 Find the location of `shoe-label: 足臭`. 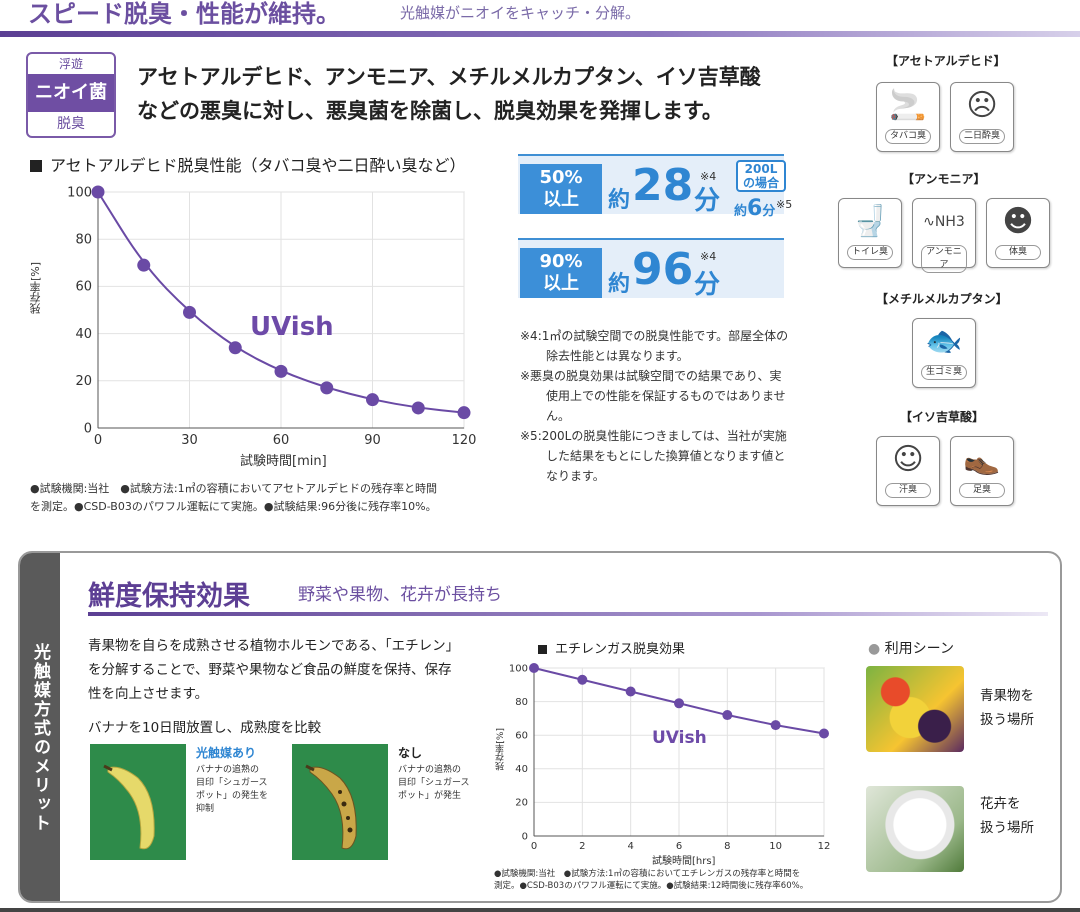

shoe-label: 足臭 is located at coordinates (982, 490).